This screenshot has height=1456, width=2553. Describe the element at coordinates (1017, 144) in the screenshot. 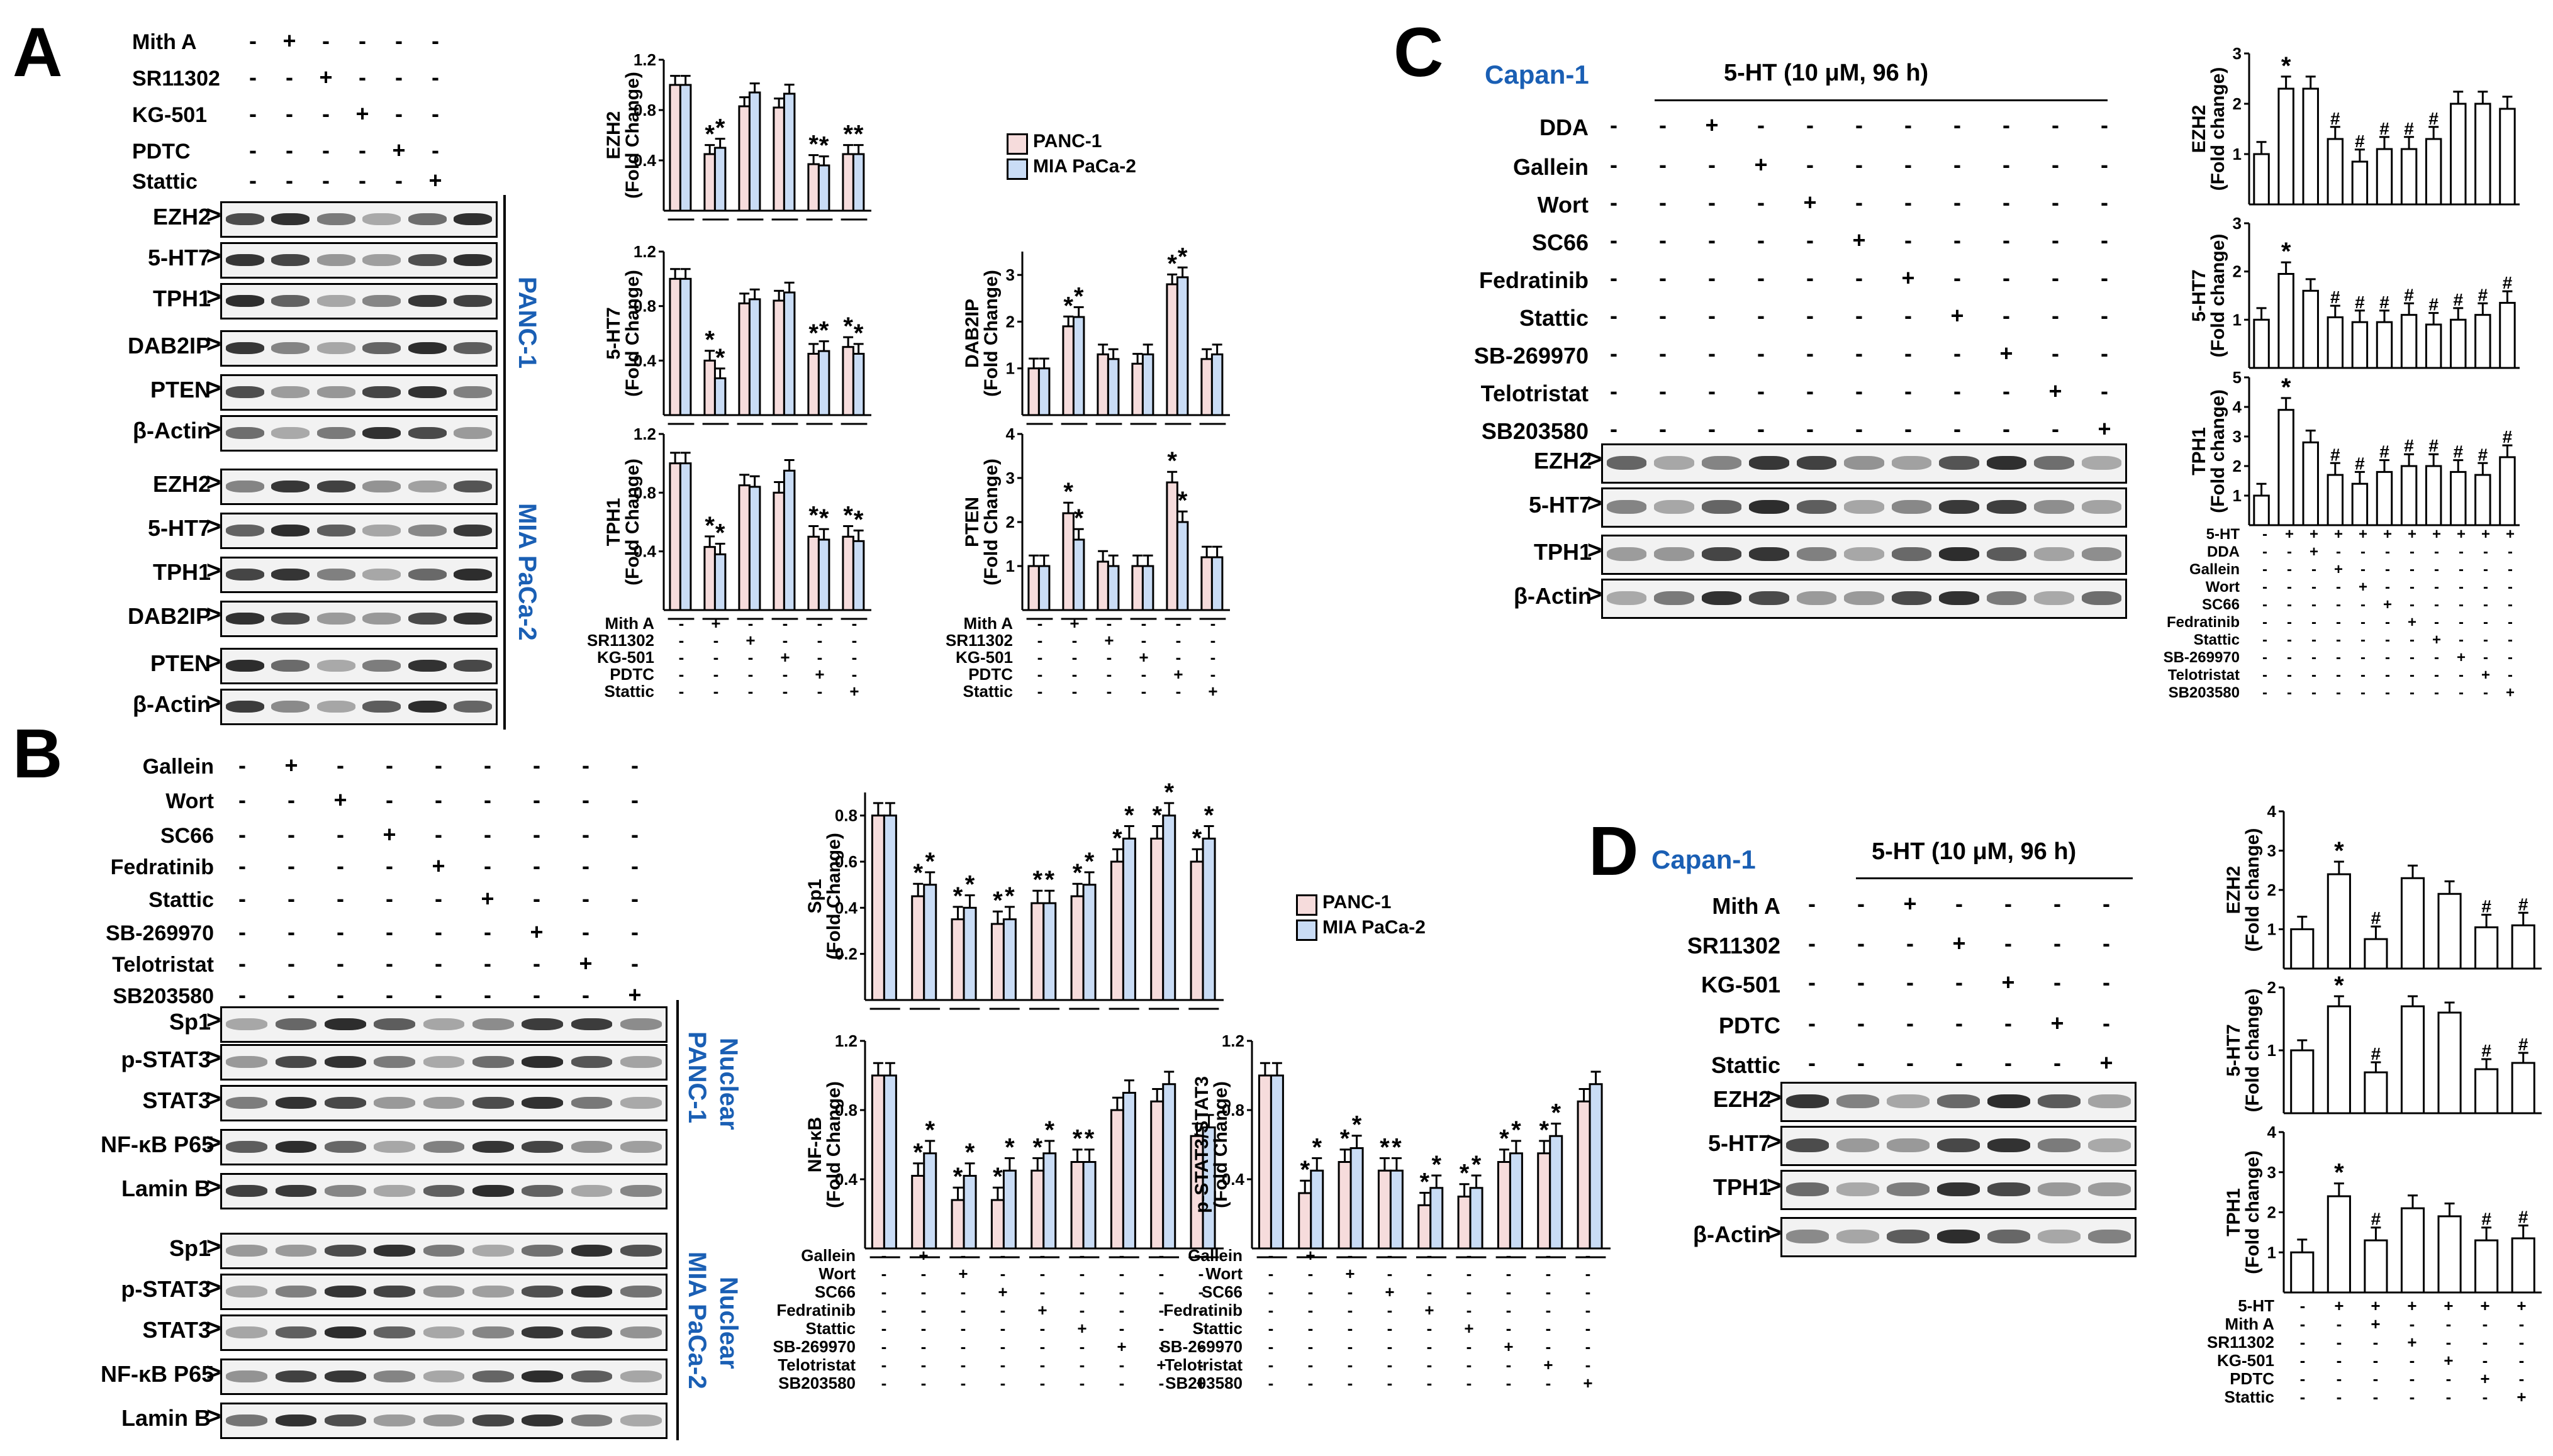

I see `legend-swatch` at that location.